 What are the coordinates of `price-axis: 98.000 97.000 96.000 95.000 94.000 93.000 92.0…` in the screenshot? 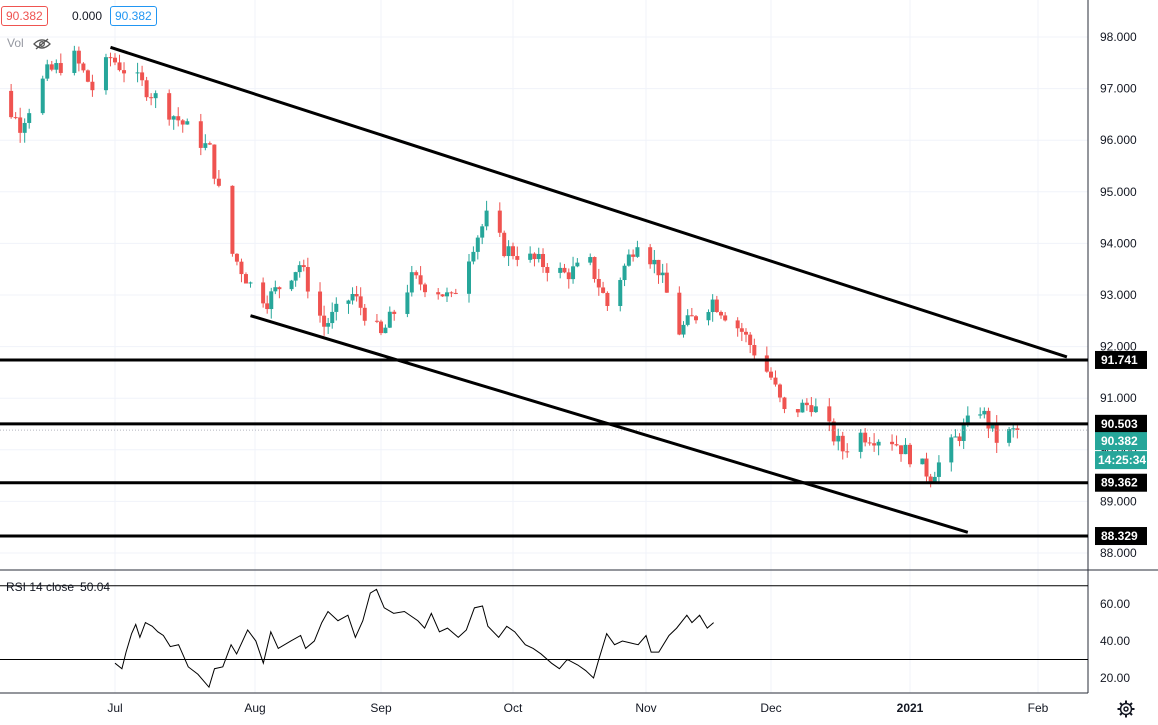 It's located at (1121, 357).